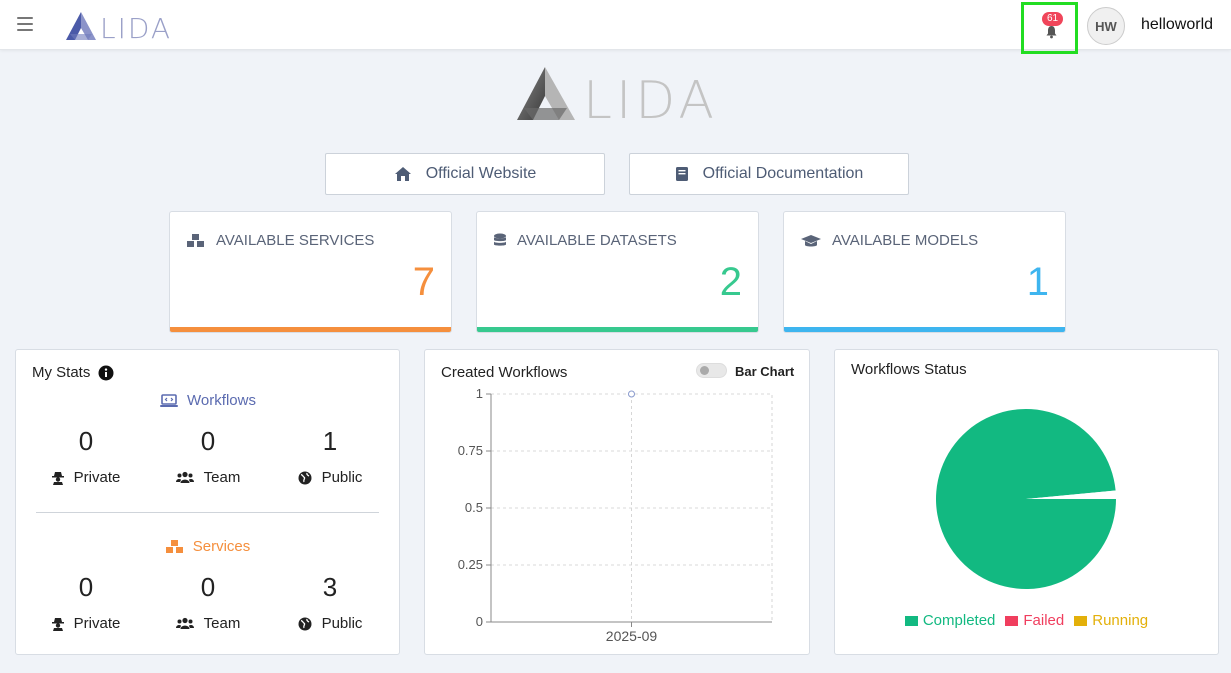  I want to click on hero-logo: LIDA, so click(617, 97).